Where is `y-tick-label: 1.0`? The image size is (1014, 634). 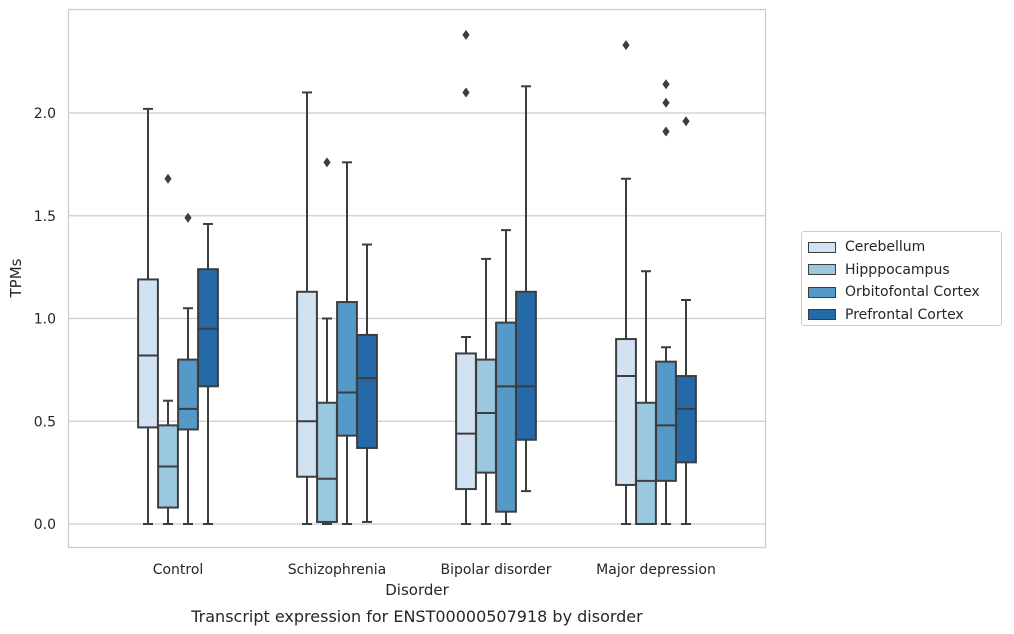
y-tick-label: 1.0 is located at coordinates (45, 320).